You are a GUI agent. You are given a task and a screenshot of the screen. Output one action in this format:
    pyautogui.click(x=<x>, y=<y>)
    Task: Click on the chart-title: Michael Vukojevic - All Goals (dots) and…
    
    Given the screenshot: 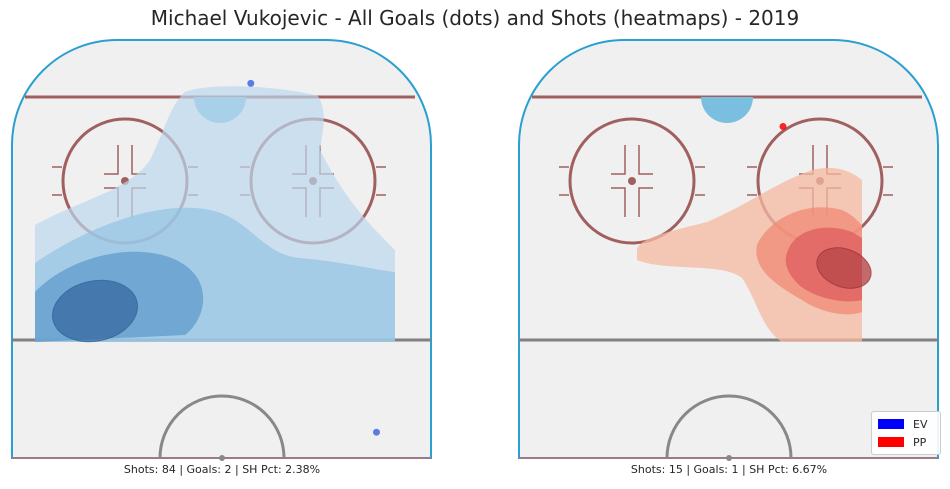 What is the action you would take?
    pyautogui.click(x=475, y=18)
    